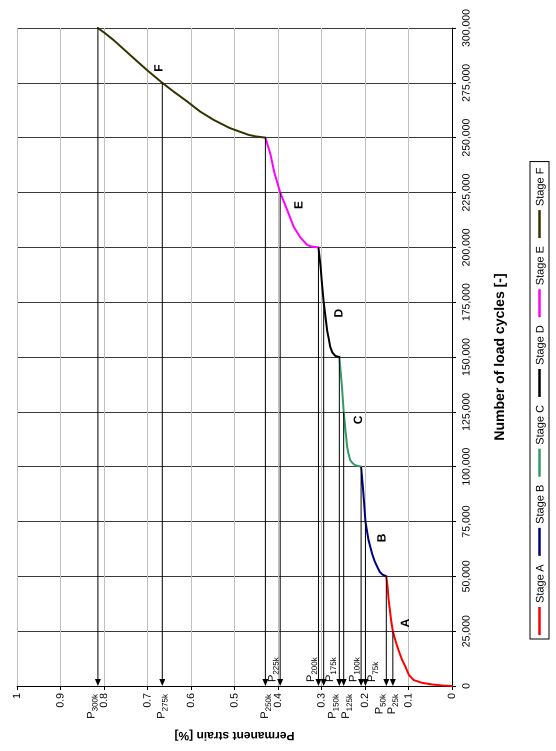  I want to click on x-tick-label: 0.5, so click(234, 700).